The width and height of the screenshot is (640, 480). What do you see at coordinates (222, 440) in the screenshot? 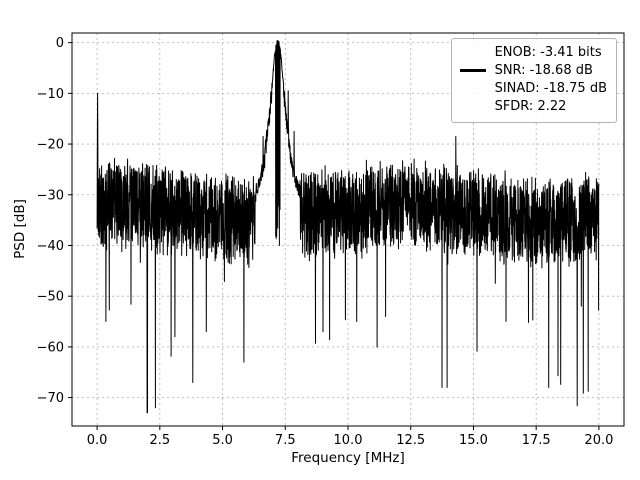
I see `x-tick-label: 5.0` at bounding box center [222, 440].